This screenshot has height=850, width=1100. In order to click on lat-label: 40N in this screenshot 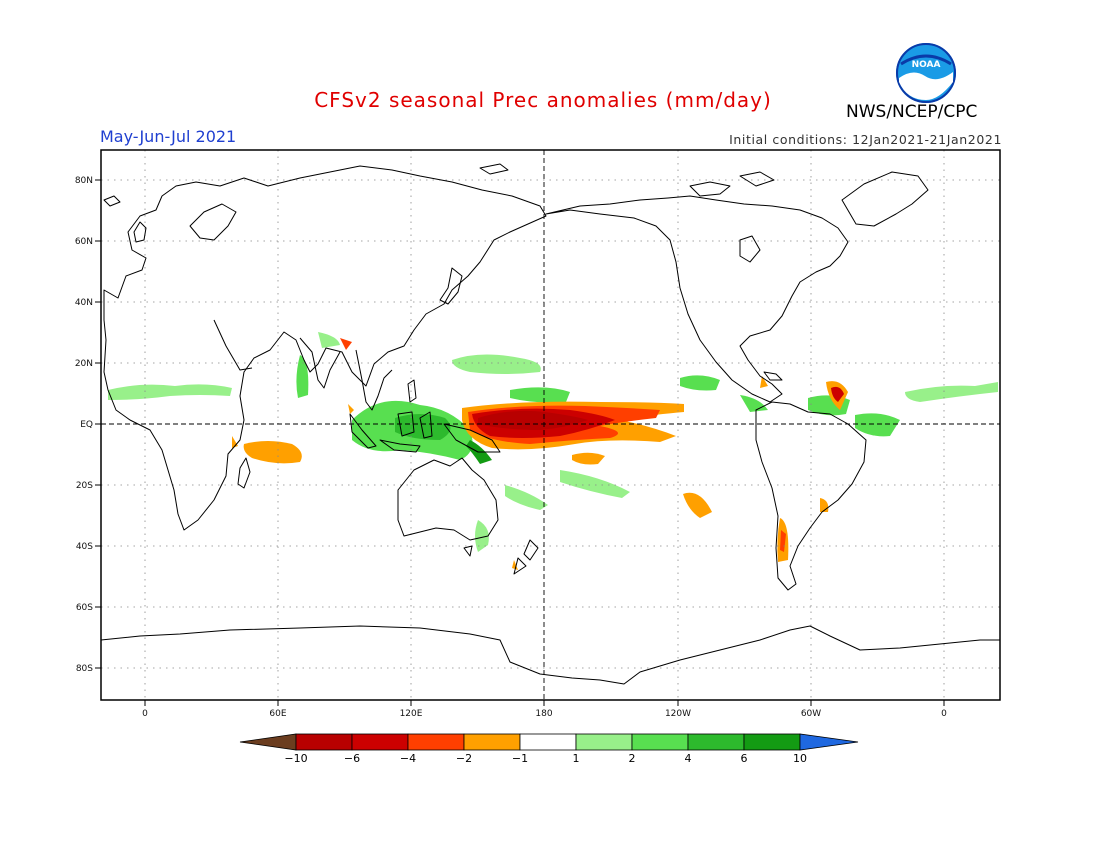, I will do `click(84, 303)`.